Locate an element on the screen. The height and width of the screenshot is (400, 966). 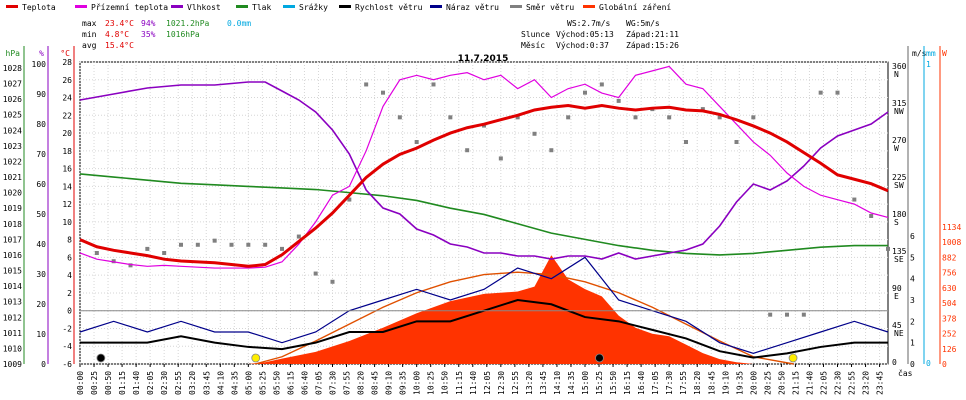
axis-tick-pressure: 1021 is located at coordinates (12, 177).